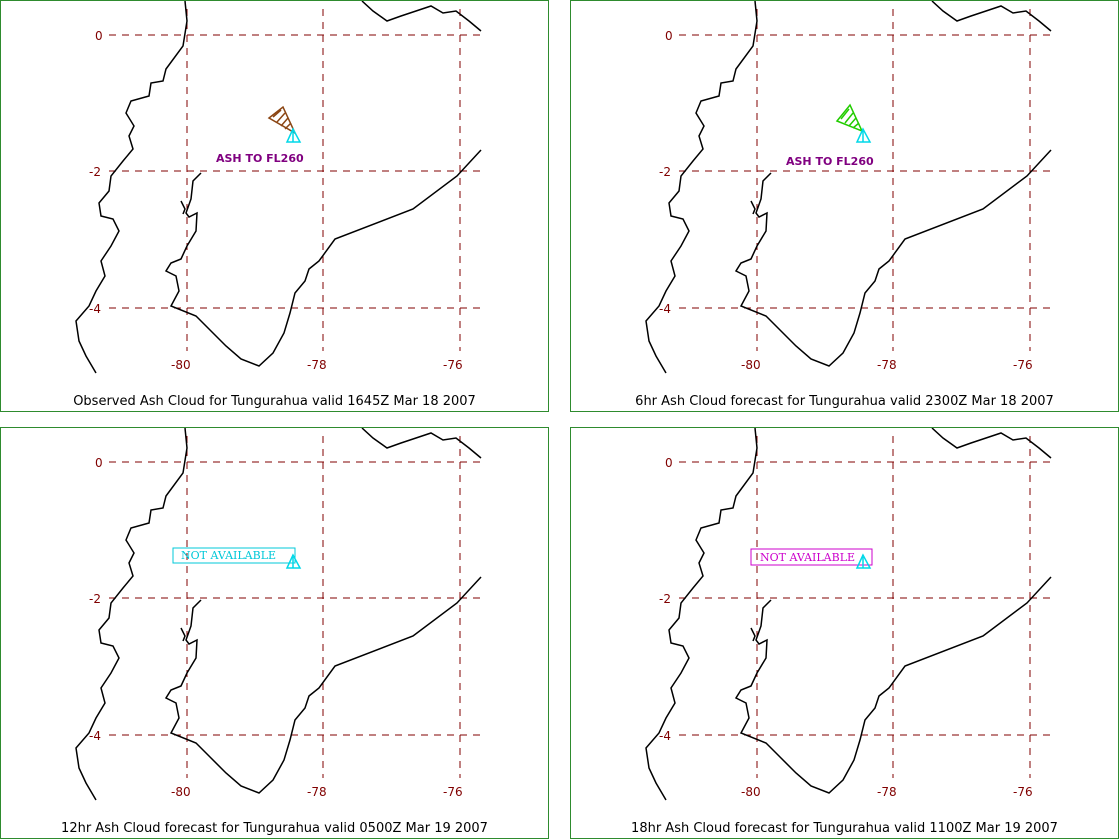 The height and width of the screenshot is (840, 1119). I want to click on lat-label-m2: -2, so click(95, 172).